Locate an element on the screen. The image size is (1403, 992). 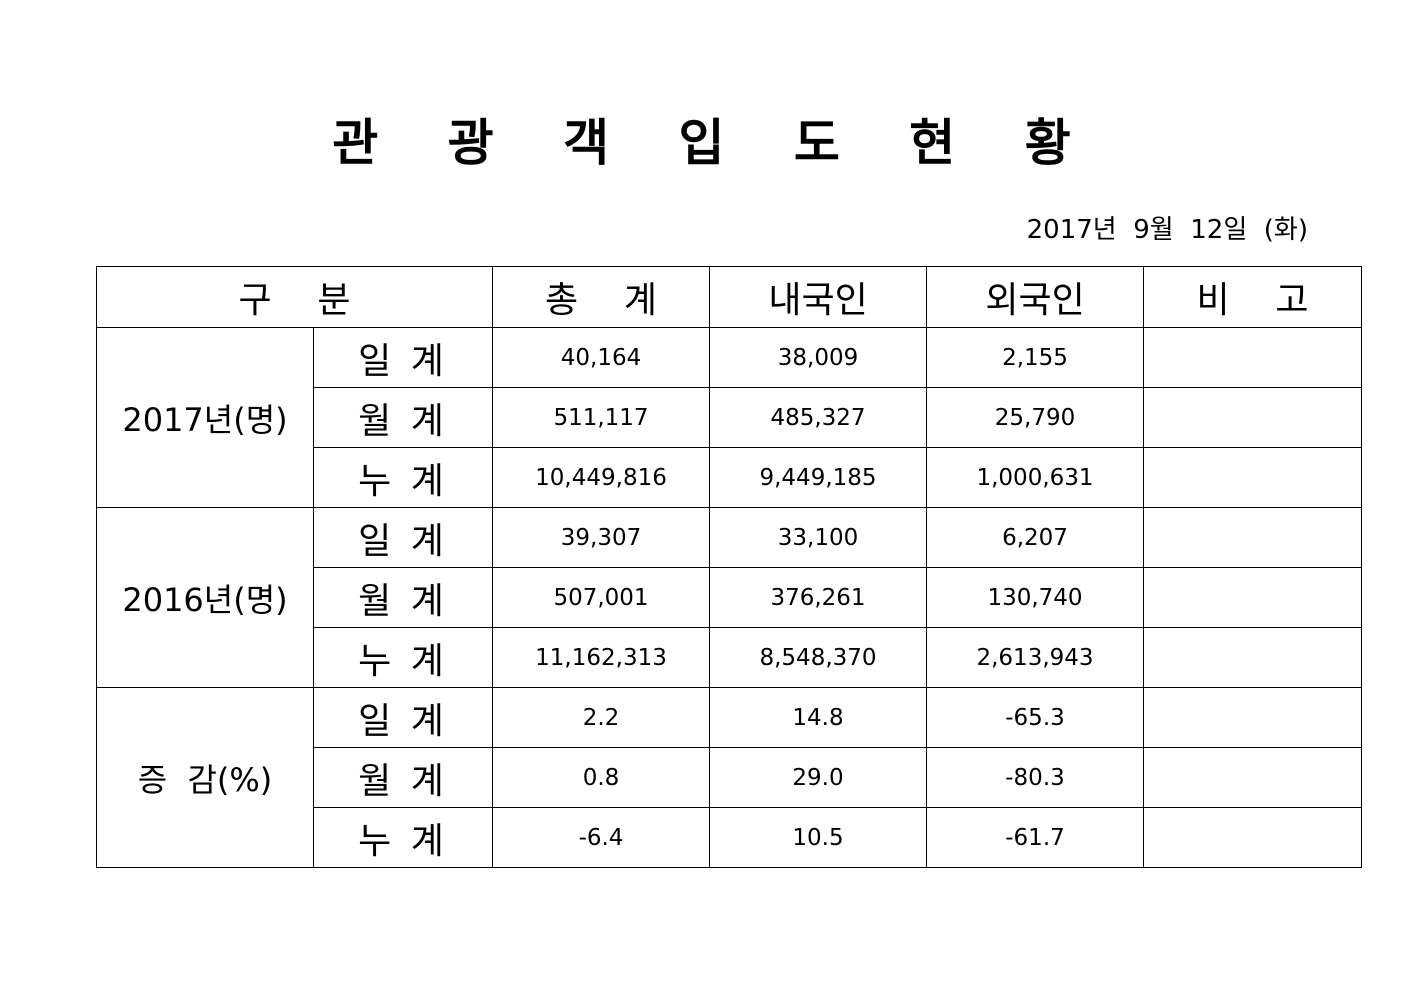
header-row: 구 분 총 계 내국인 외국인 비 고 is located at coordinates (729, 297).